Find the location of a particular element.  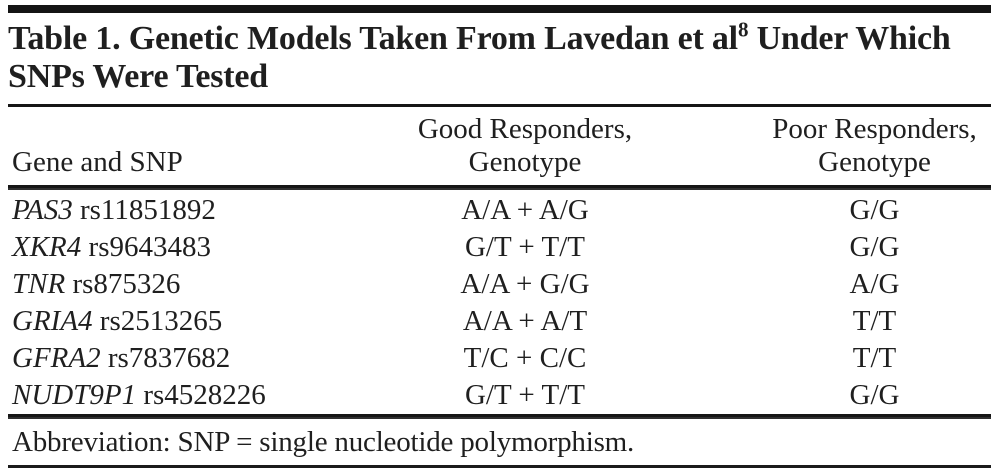

gene-and-snp-cell: PAS3 rs11851892 is located at coordinates (173, 210).